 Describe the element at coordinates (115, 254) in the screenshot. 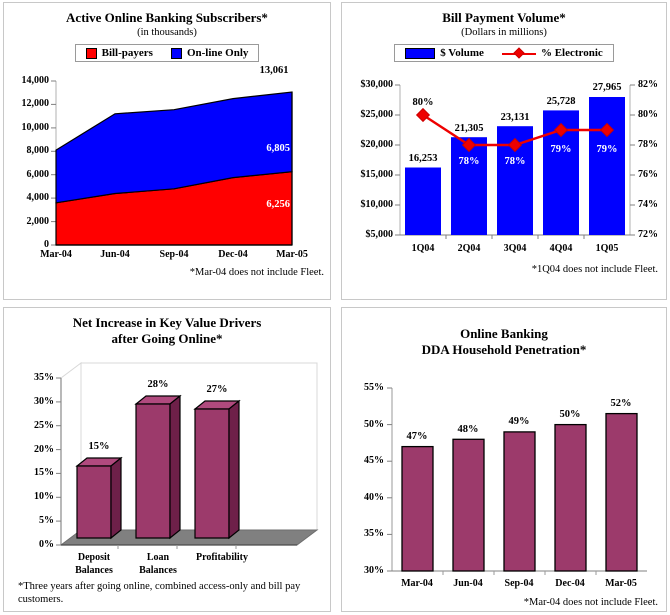

I see `xtick-subscribers-jun-04: Jun-04` at that location.